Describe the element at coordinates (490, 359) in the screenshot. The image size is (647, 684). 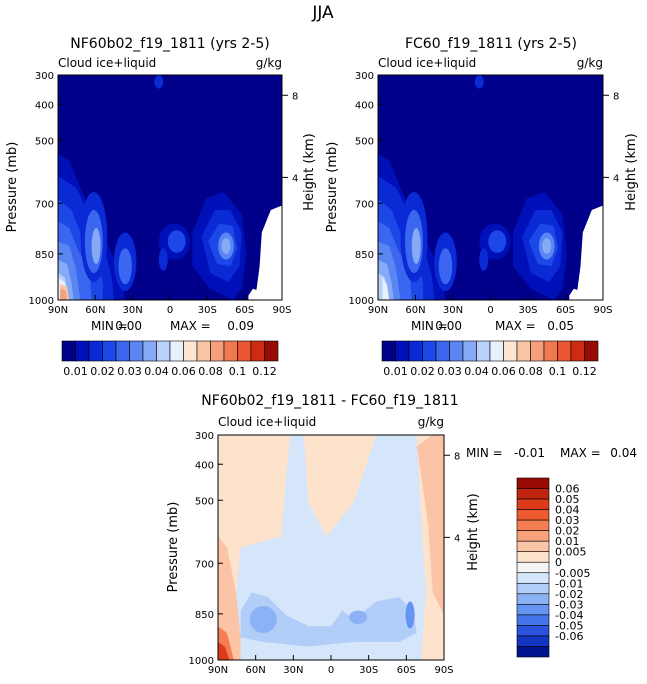
I see `panel-2-colorbar: 0.01 0.02 0.03 0.04 0.06 0.08 0.1 0.12` at that location.